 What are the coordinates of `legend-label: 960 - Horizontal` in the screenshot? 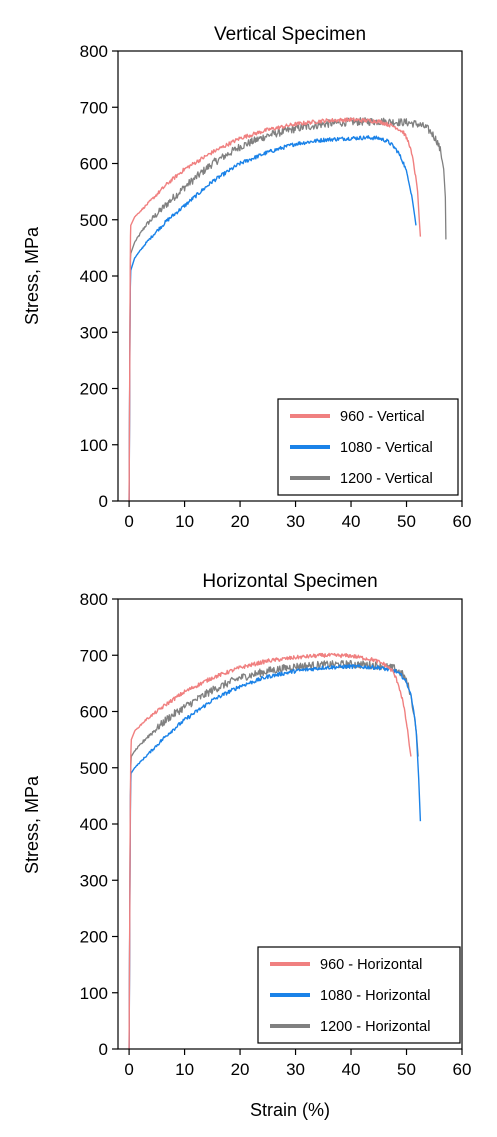 It's located at (371, 965).